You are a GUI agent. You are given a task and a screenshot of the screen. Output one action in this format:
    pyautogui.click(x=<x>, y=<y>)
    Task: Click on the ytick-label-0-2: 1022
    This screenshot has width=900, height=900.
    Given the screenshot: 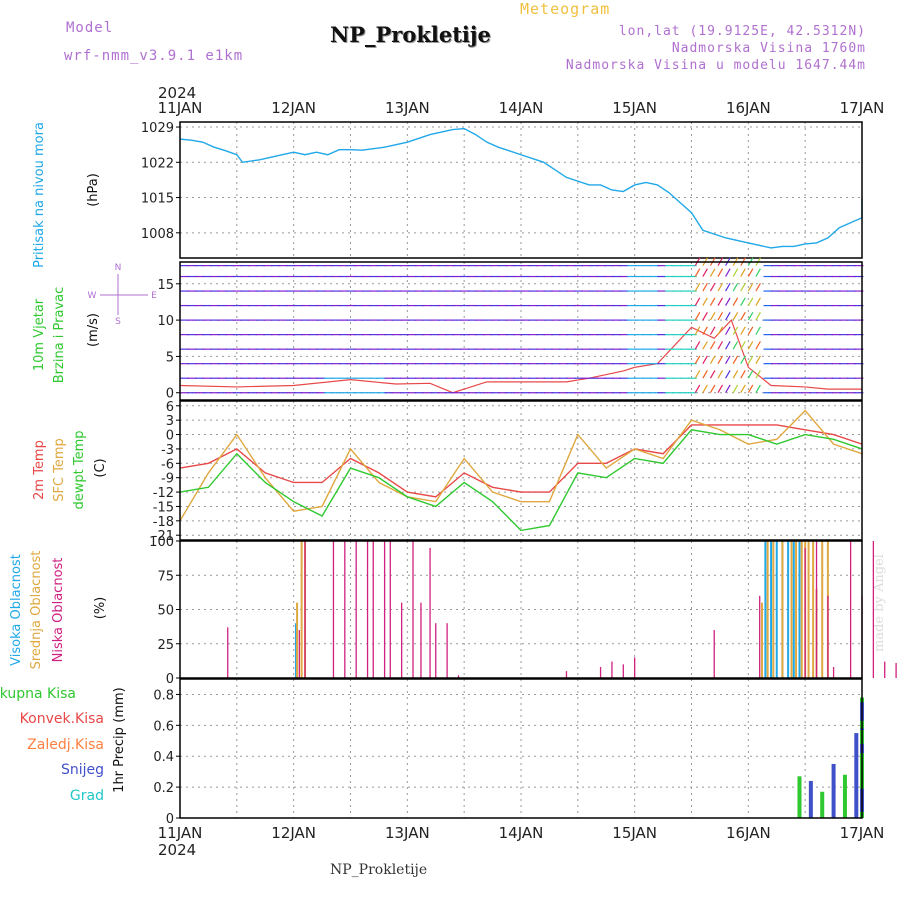 What is the action you would take?
    pyautogui.click(x=157, y=163)
    